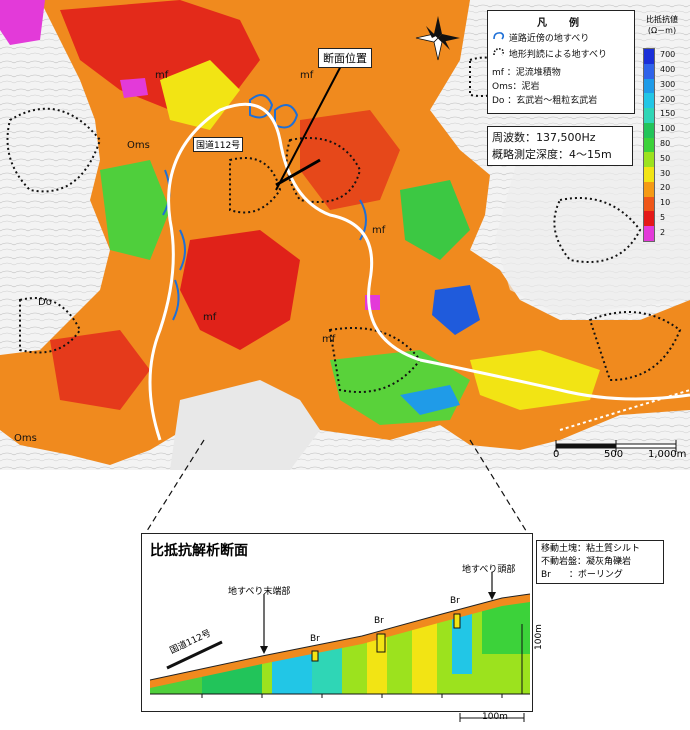 The height and width of the screenshot is (730, 690). I want to click on north-arrow-icon, so click(437, 38).